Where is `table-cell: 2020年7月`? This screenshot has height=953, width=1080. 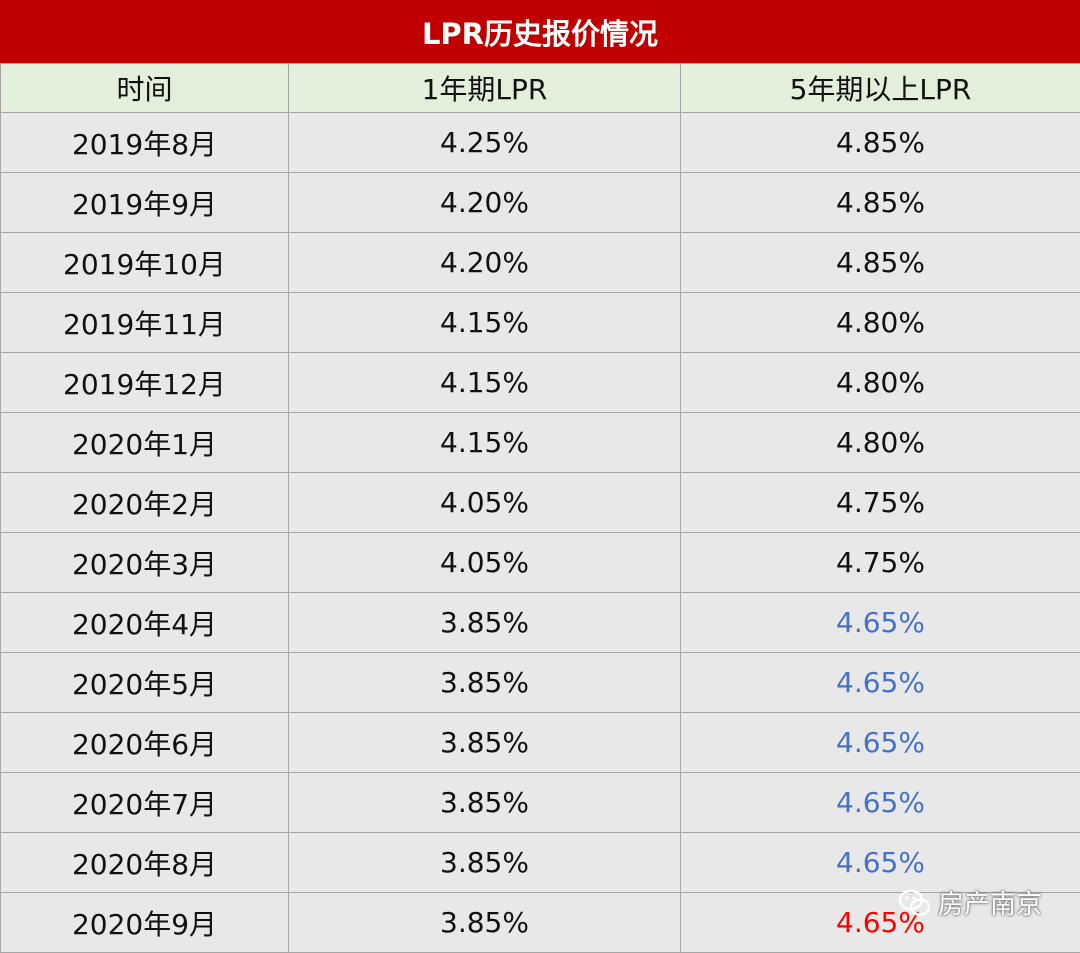
table-cell: 2020年7月 is located at coordinates (144, 802).